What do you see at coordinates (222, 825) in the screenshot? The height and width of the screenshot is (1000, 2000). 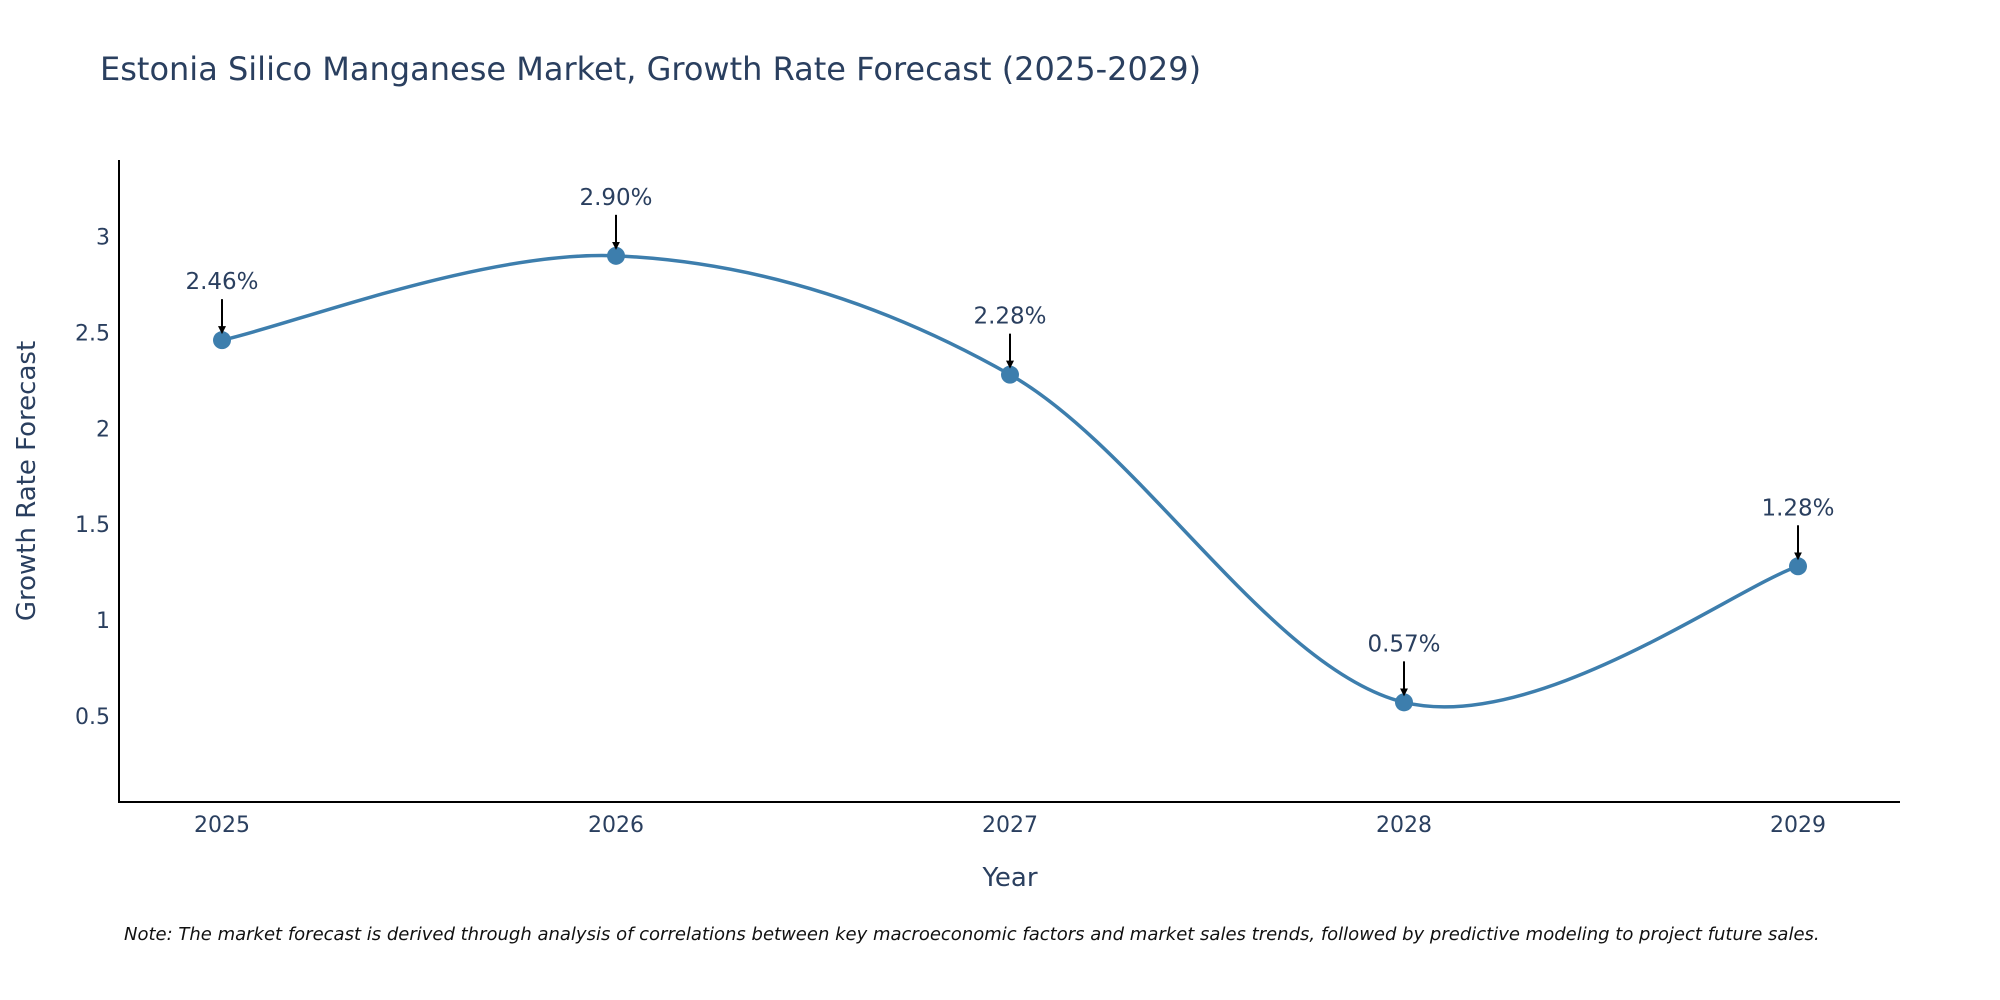 I see `x-tick-label: 2025` at bounding box center [222, 825].